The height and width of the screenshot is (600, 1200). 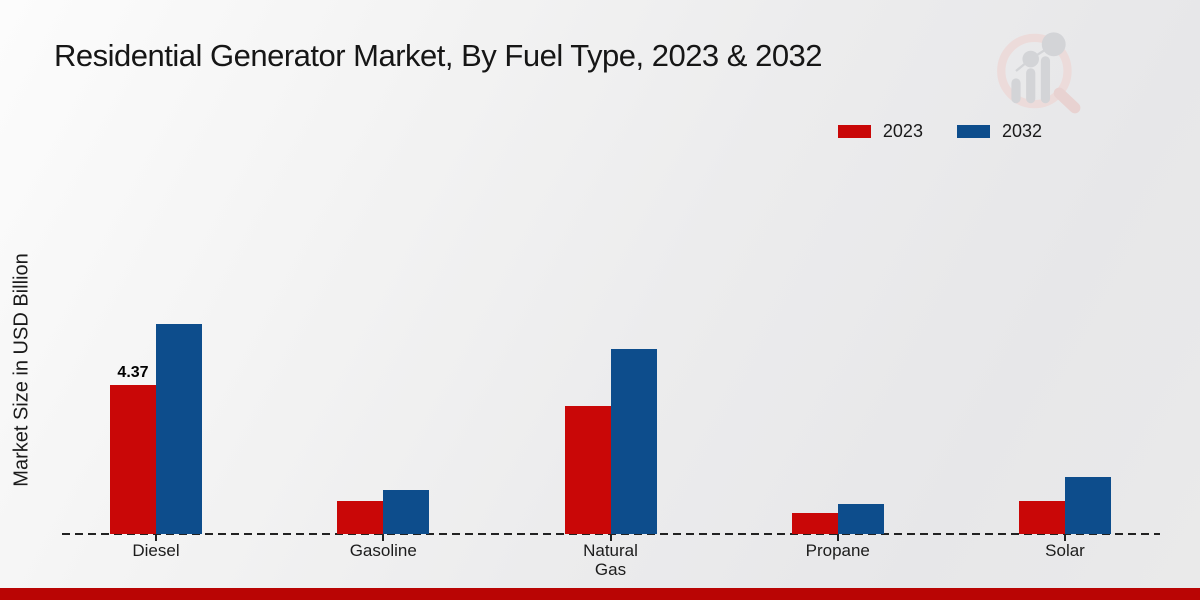 I want to click on bar-2023-diesel, so click(x=133, y=459).